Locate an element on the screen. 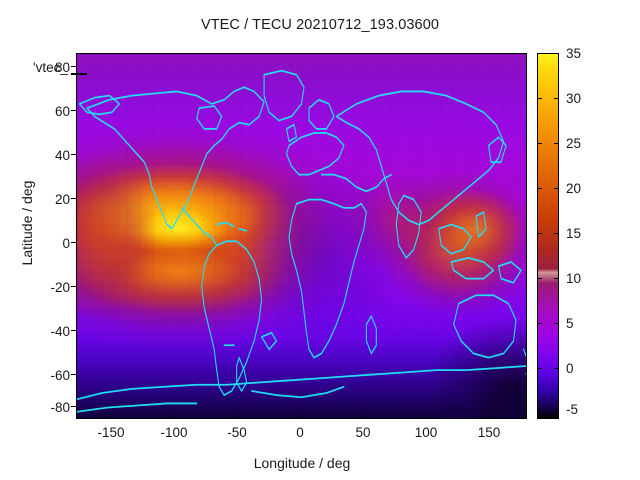 This screenshot has width=640, height=480. colorbar-tick-label: 15 is located at coordinates (574, 233).